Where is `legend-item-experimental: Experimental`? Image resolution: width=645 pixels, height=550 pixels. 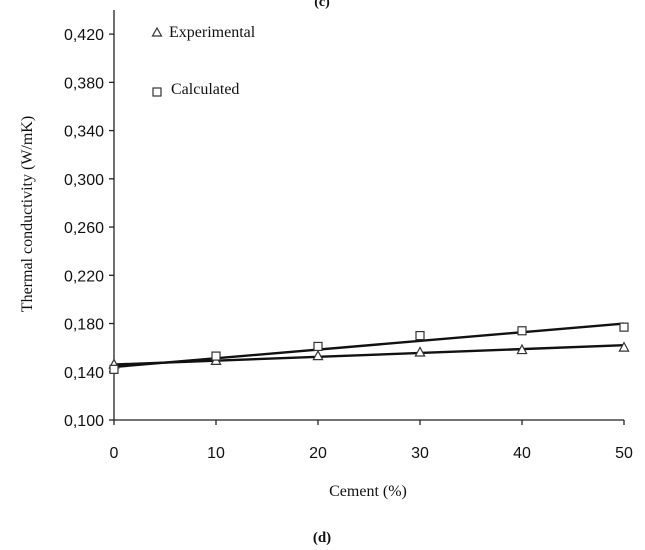 legend-item-experimental: Experimental is located at coordinates (203, 32).